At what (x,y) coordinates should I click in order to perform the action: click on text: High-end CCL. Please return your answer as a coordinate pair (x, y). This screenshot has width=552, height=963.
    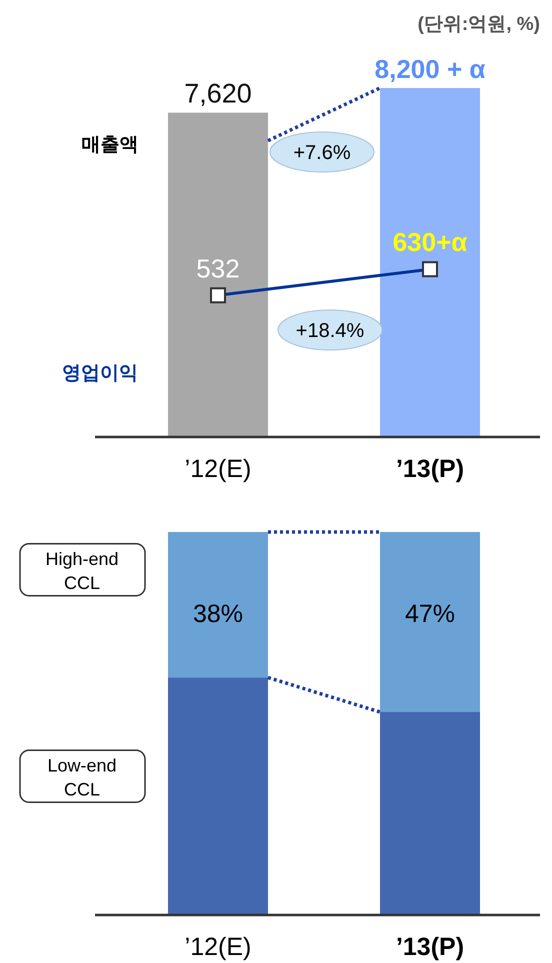
    Looking at the image, I should click on (82, 570).